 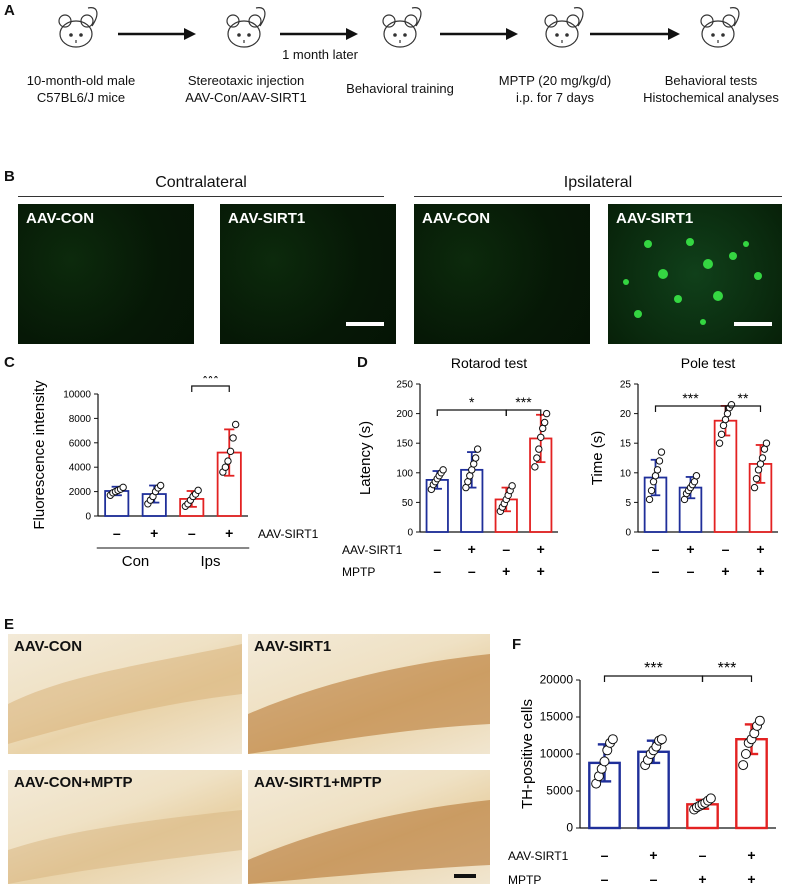 I want to click on y-axis-label: Fluorescence intensity, so click(x=39, y=455).